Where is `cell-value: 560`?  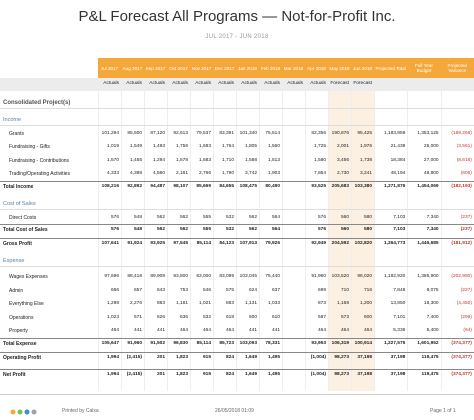
cell-value: 560 is located at coordinates (344, 229).